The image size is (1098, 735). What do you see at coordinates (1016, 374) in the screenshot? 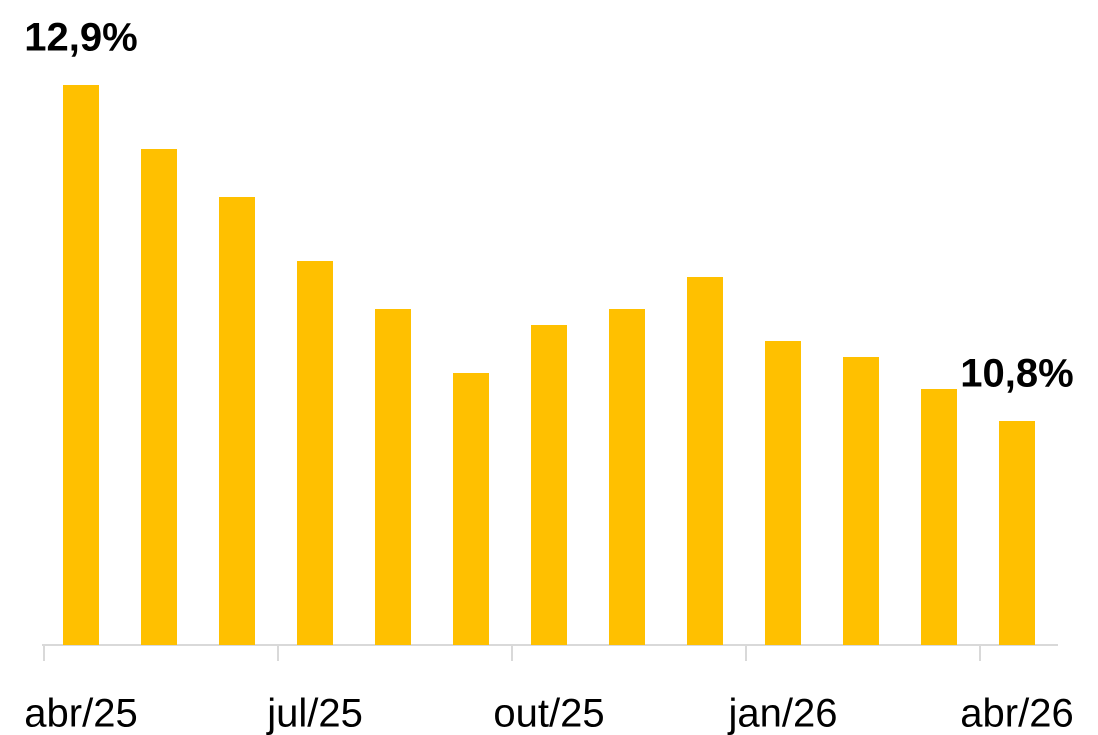
I see `data-label: 10,8%` at bounding box center [1016, 374].